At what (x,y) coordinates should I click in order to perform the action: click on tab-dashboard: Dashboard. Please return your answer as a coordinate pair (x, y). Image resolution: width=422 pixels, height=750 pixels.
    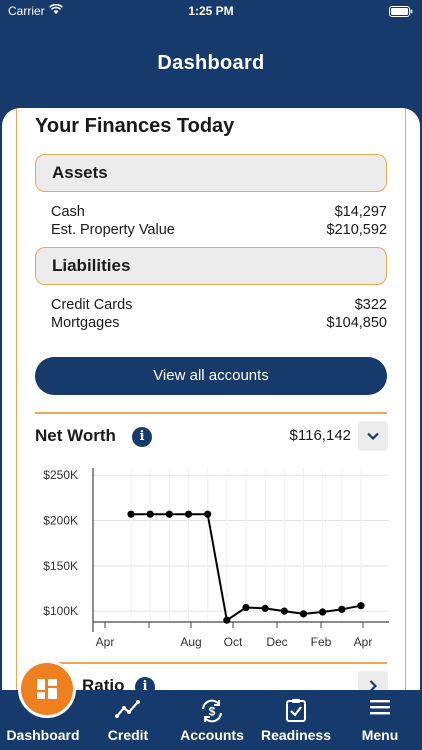
    Looking at the image, I should click on (43, 720).